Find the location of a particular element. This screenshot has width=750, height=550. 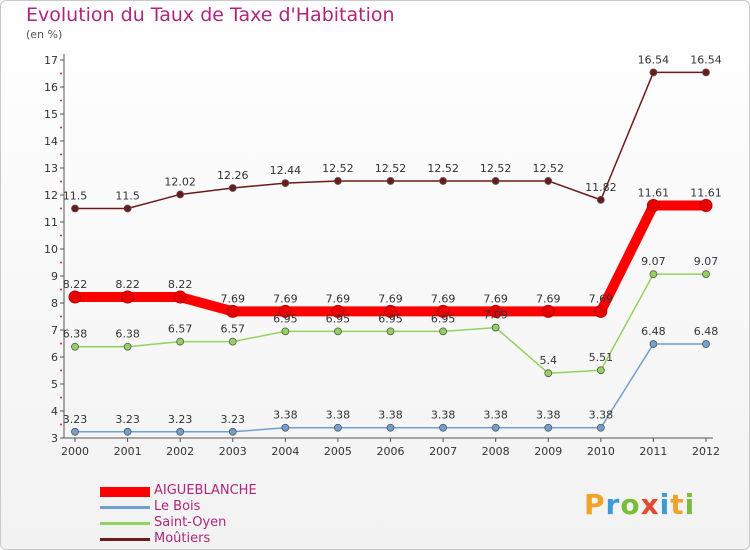

data-label: 9.07 is located at coordinates (653, 261).